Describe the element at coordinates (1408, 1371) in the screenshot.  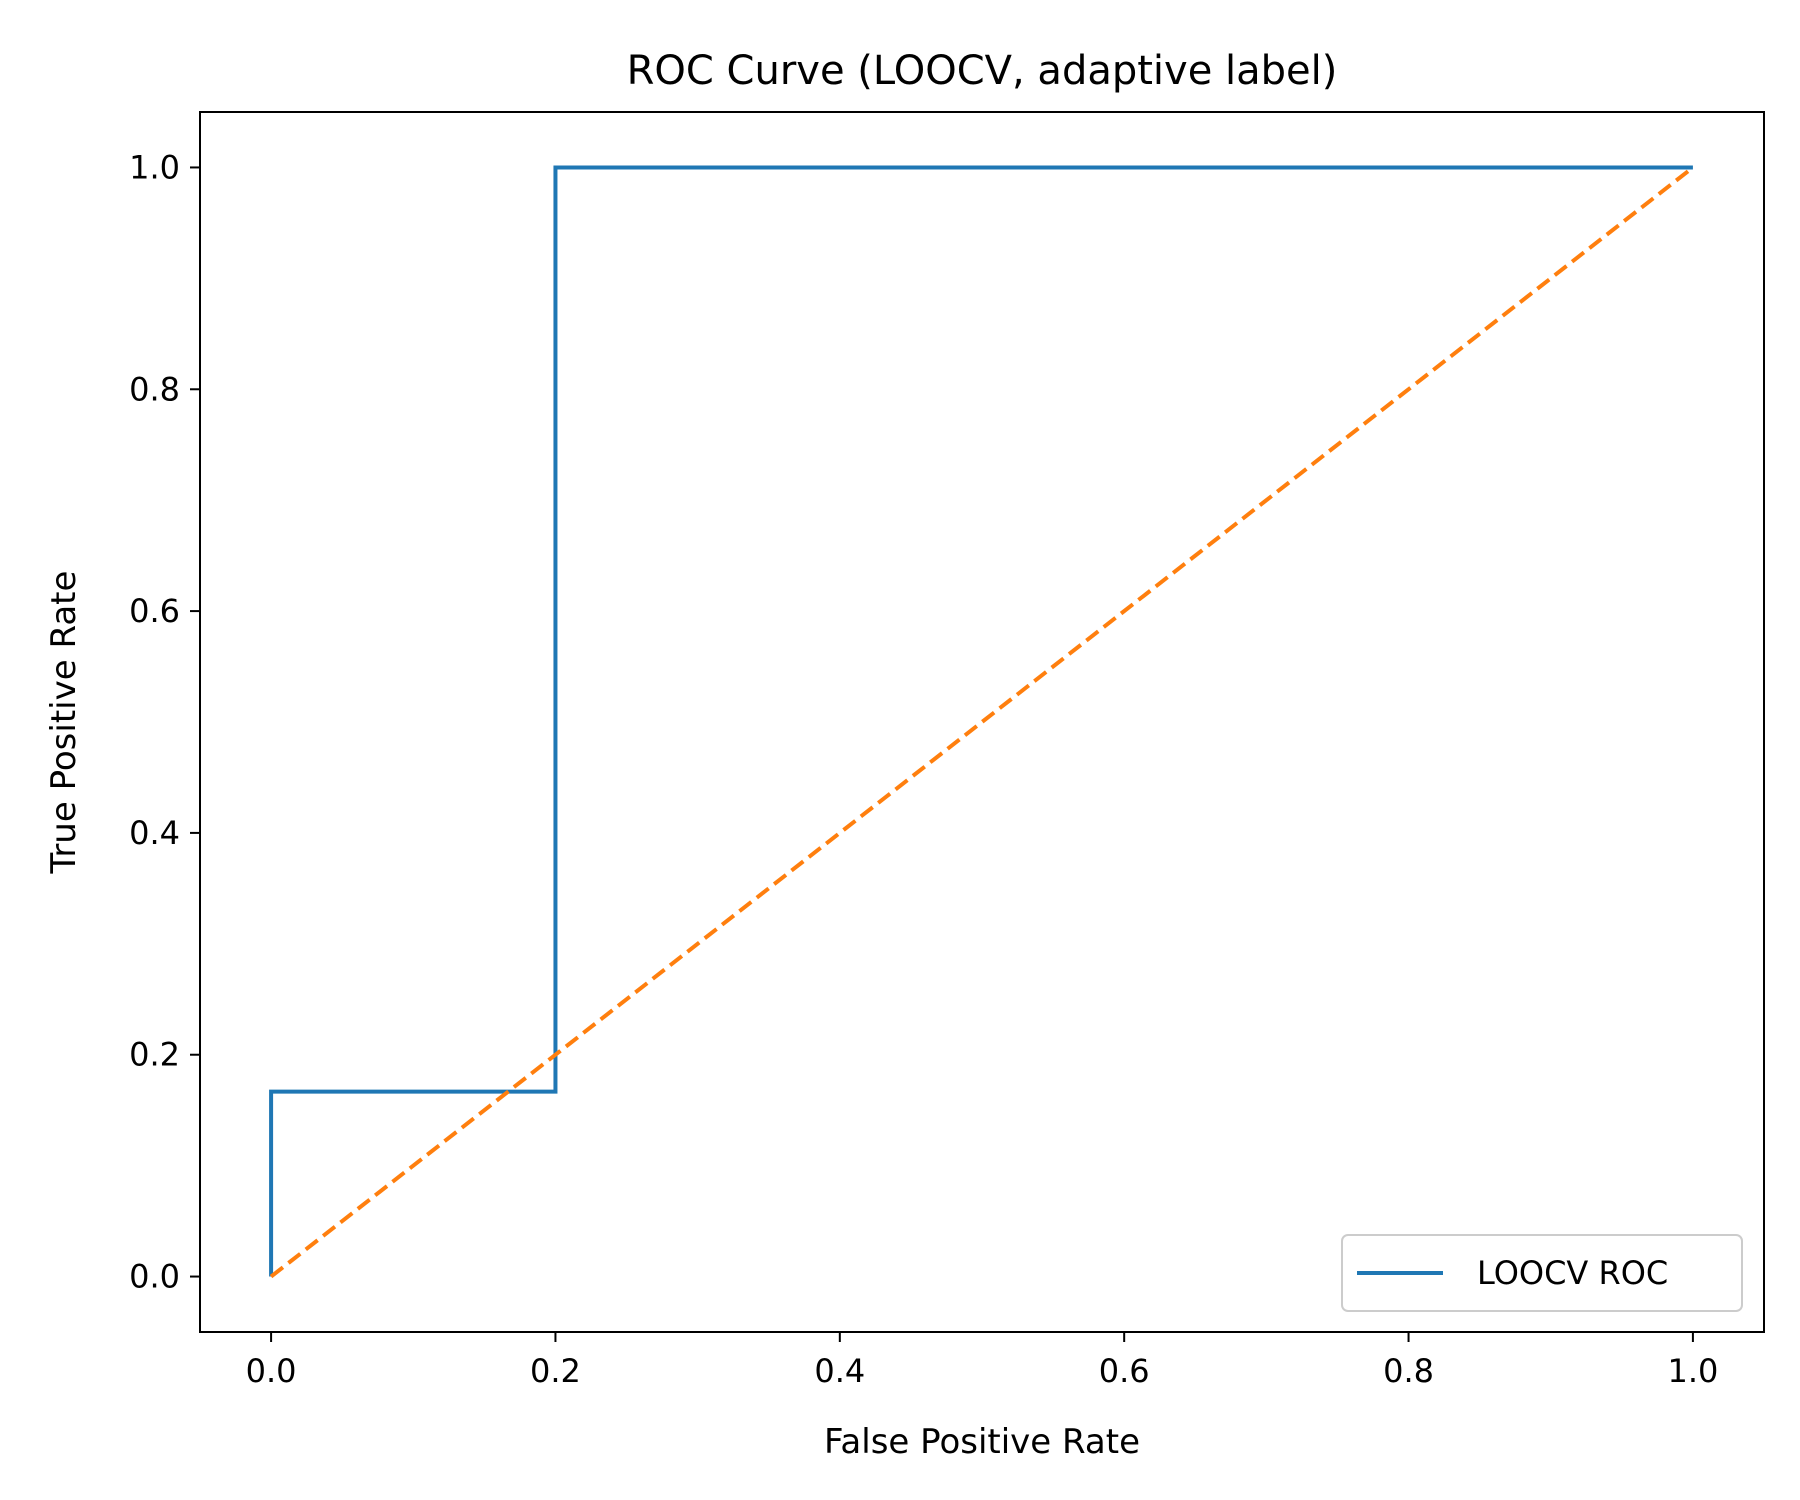
I see `x-tick-label: 0.8` at that location.